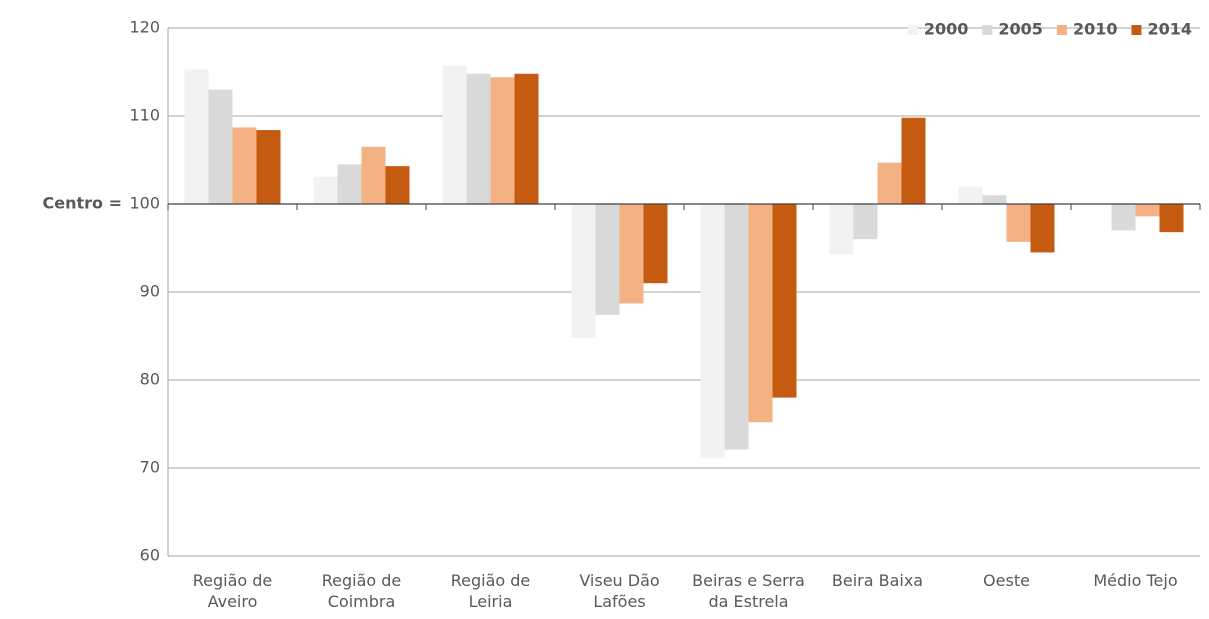 Image resolution: width=1209 pixels, height=619 pixels. I want to click on y-tick-label: 80, so click(150, 379).